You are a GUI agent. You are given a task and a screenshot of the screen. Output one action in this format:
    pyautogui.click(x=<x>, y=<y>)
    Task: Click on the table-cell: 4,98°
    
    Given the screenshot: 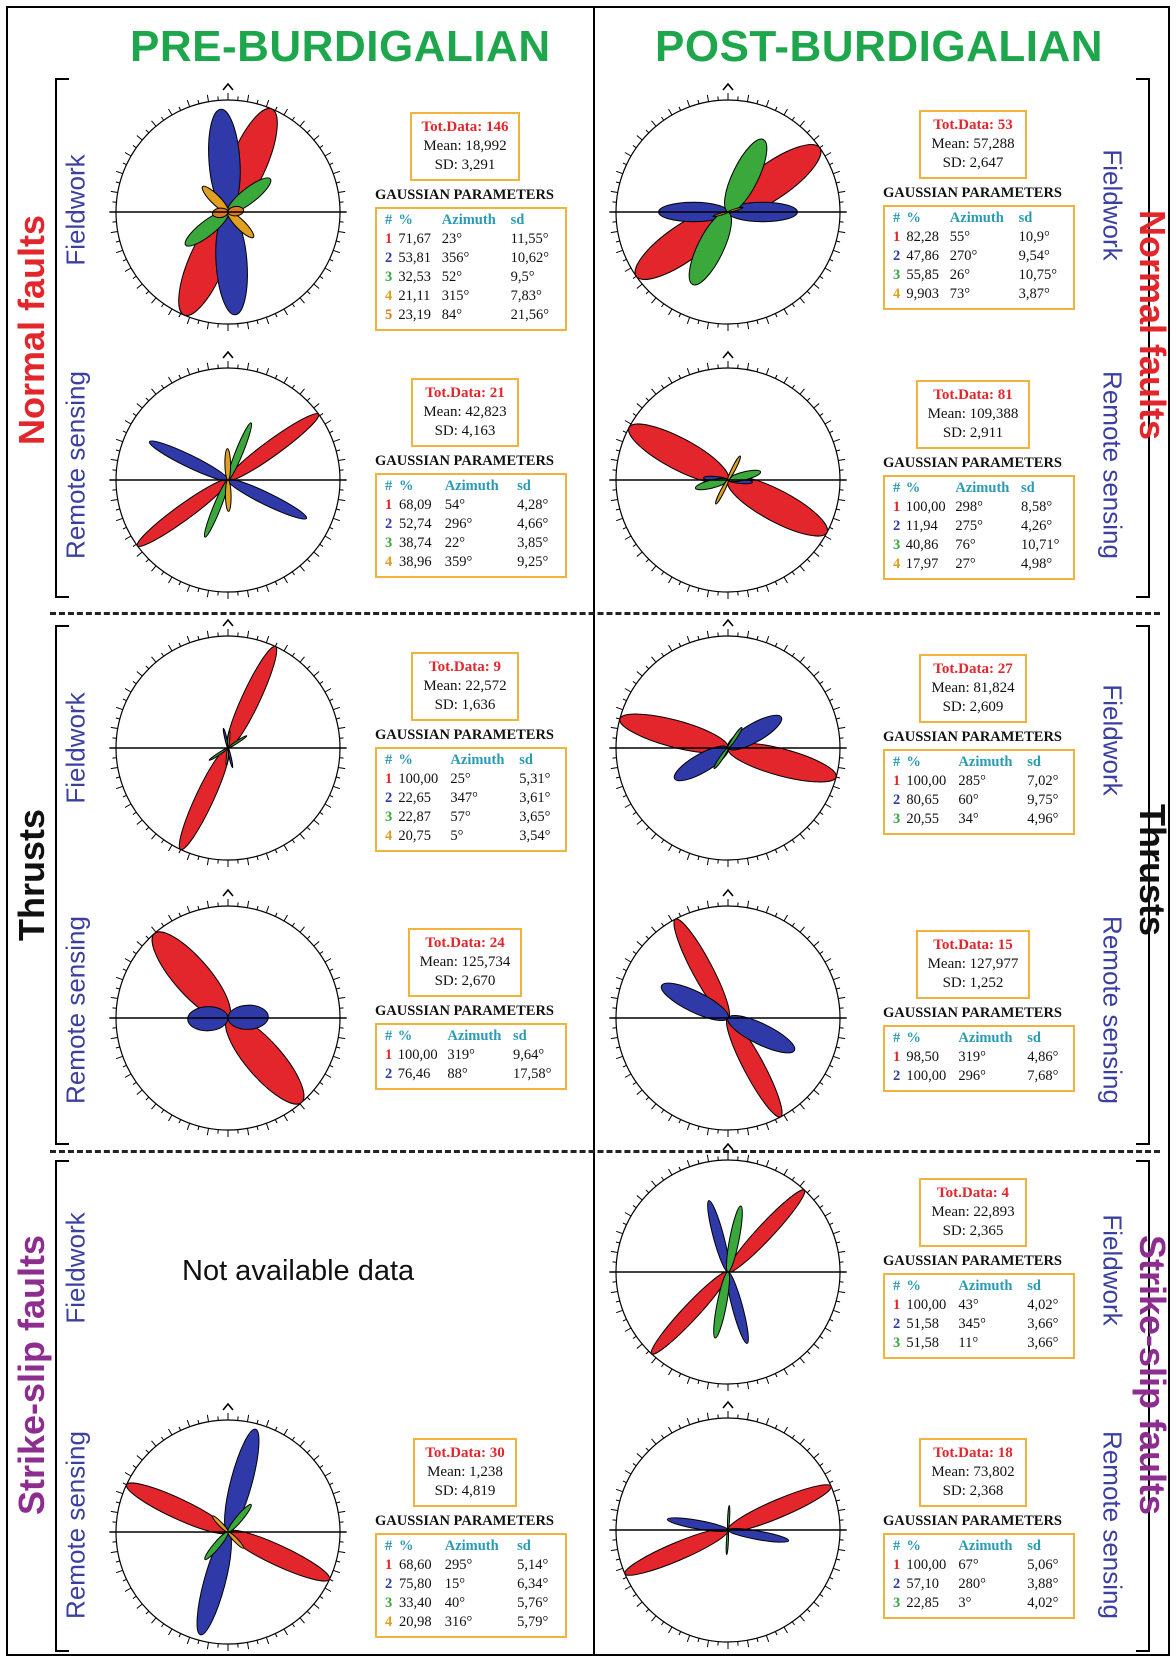 What is the action you would take?
    pyautogui.click(x=1036, y=564)
    